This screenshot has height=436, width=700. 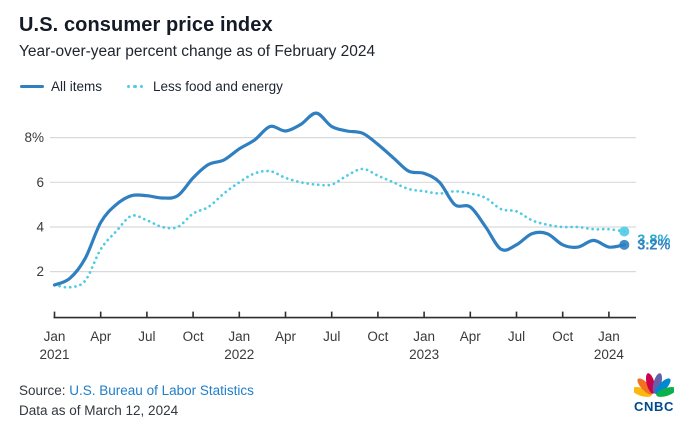 I want to click on source-prefix: Source:, so click(x=44, y=390).